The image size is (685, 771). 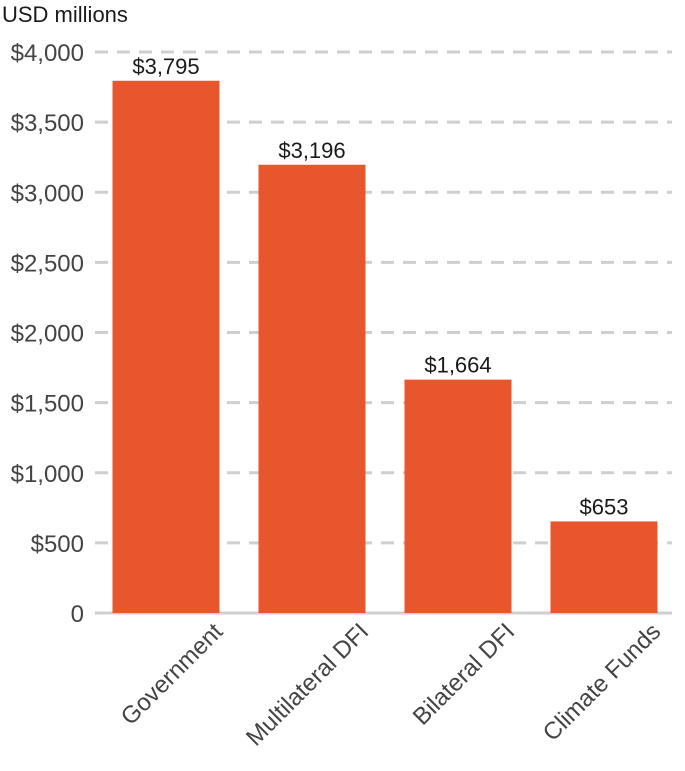 I want to click on bar-value-label: $653, so click(x=604, y=506).